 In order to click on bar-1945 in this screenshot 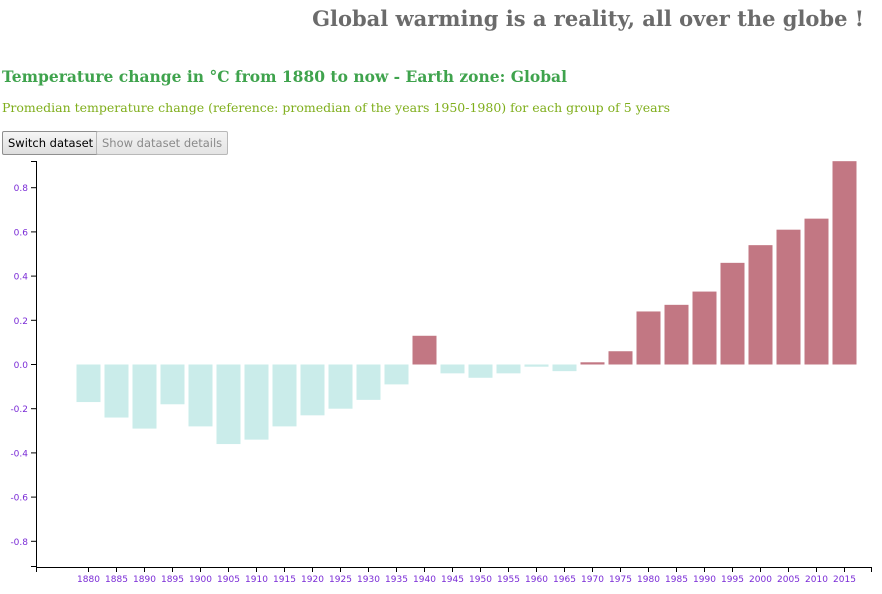, I will do `click(452, 369)`.